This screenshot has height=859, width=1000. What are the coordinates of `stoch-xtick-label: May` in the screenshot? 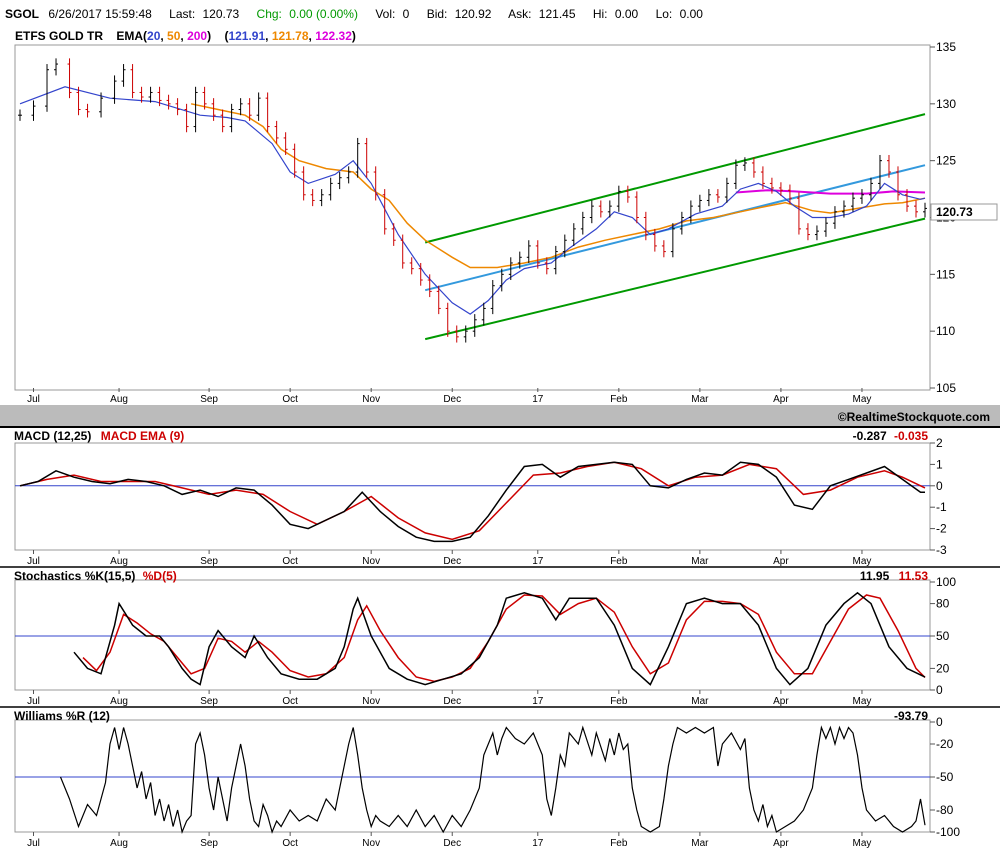 It's located at (862, 701).